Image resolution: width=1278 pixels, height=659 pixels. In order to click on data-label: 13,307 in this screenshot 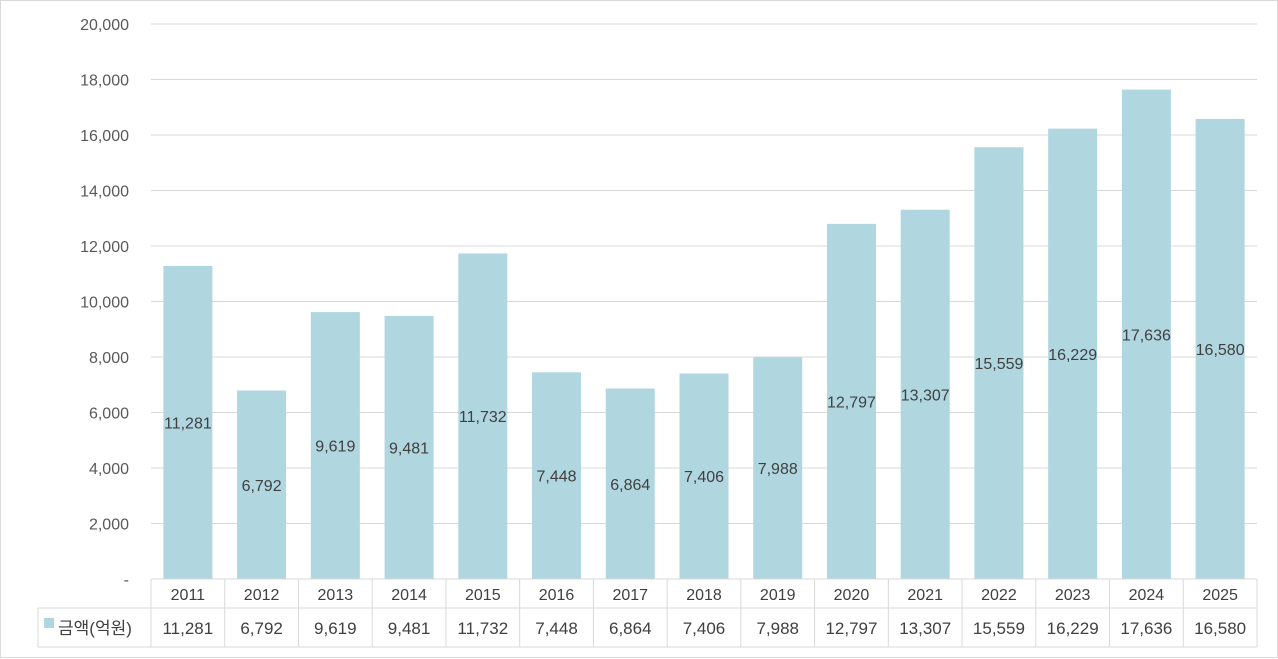, I will do `click(925, 395)`.